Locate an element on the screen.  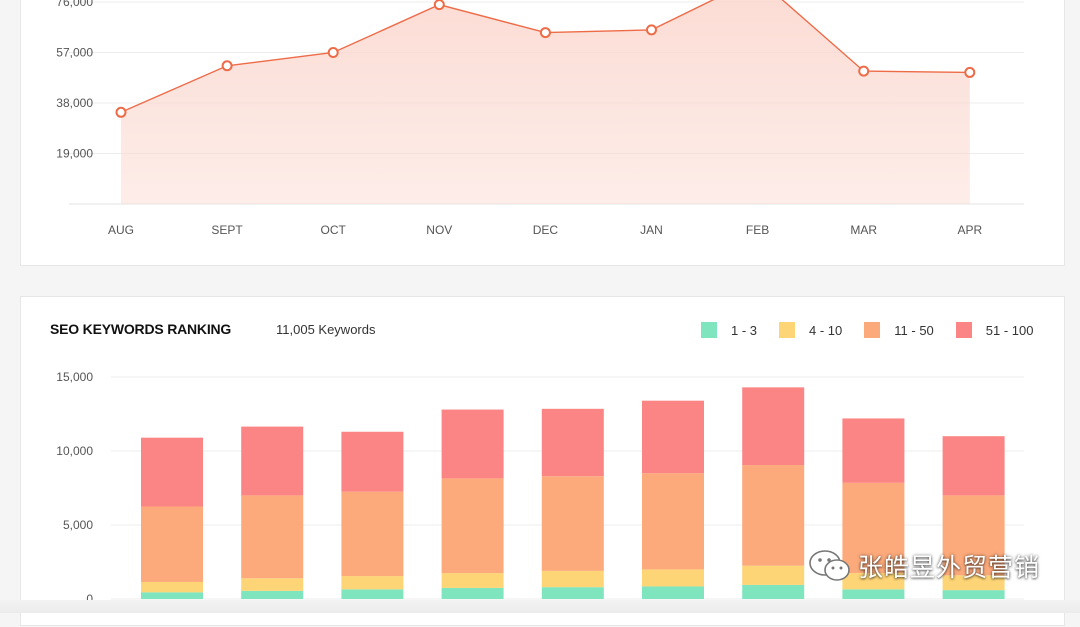
y-tick-label: 38,000 is located at coordinates (74, 103).